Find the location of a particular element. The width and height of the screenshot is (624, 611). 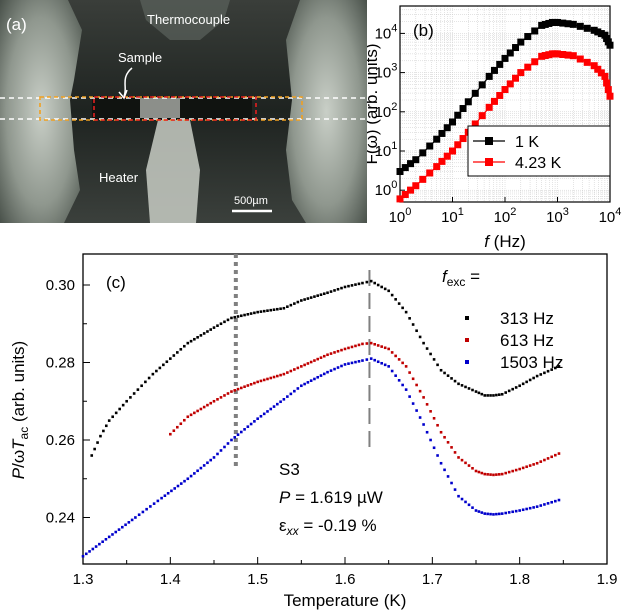

panel-b-legend is located at coordinates (539, 151).